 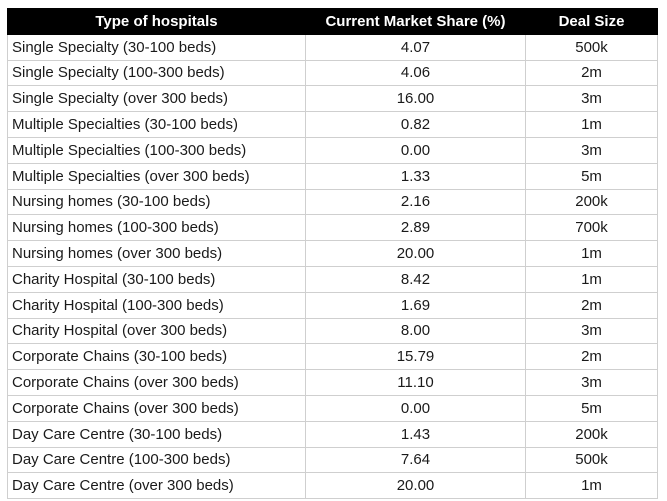 I want to click on table-row: Single Specialty (100-300 beds) 4.06 2m, so click(x=332, y=73).